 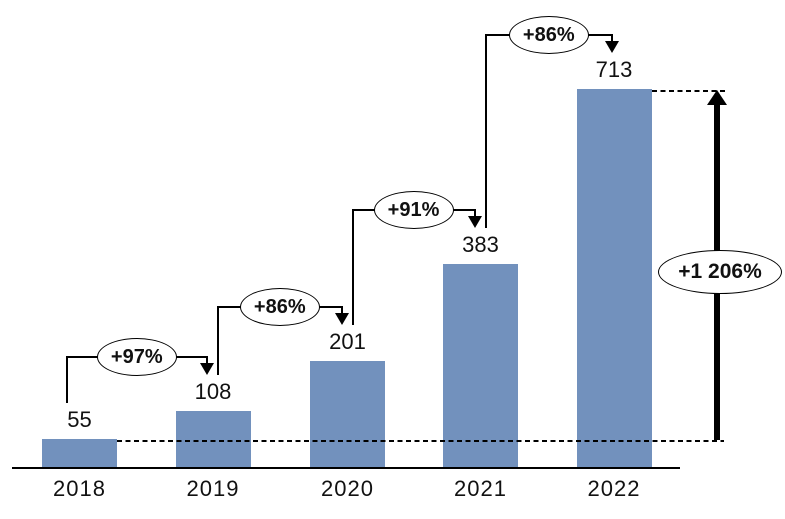 I want to click on x-axis-tick-label: 2018, so click(x=79, y=488).